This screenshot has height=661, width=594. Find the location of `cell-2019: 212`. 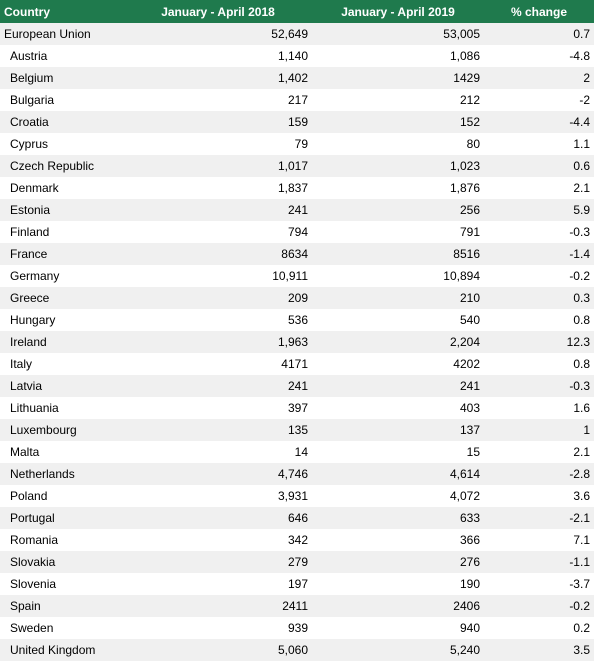

cell-2019: 212 is located at coordinates (469, 100).